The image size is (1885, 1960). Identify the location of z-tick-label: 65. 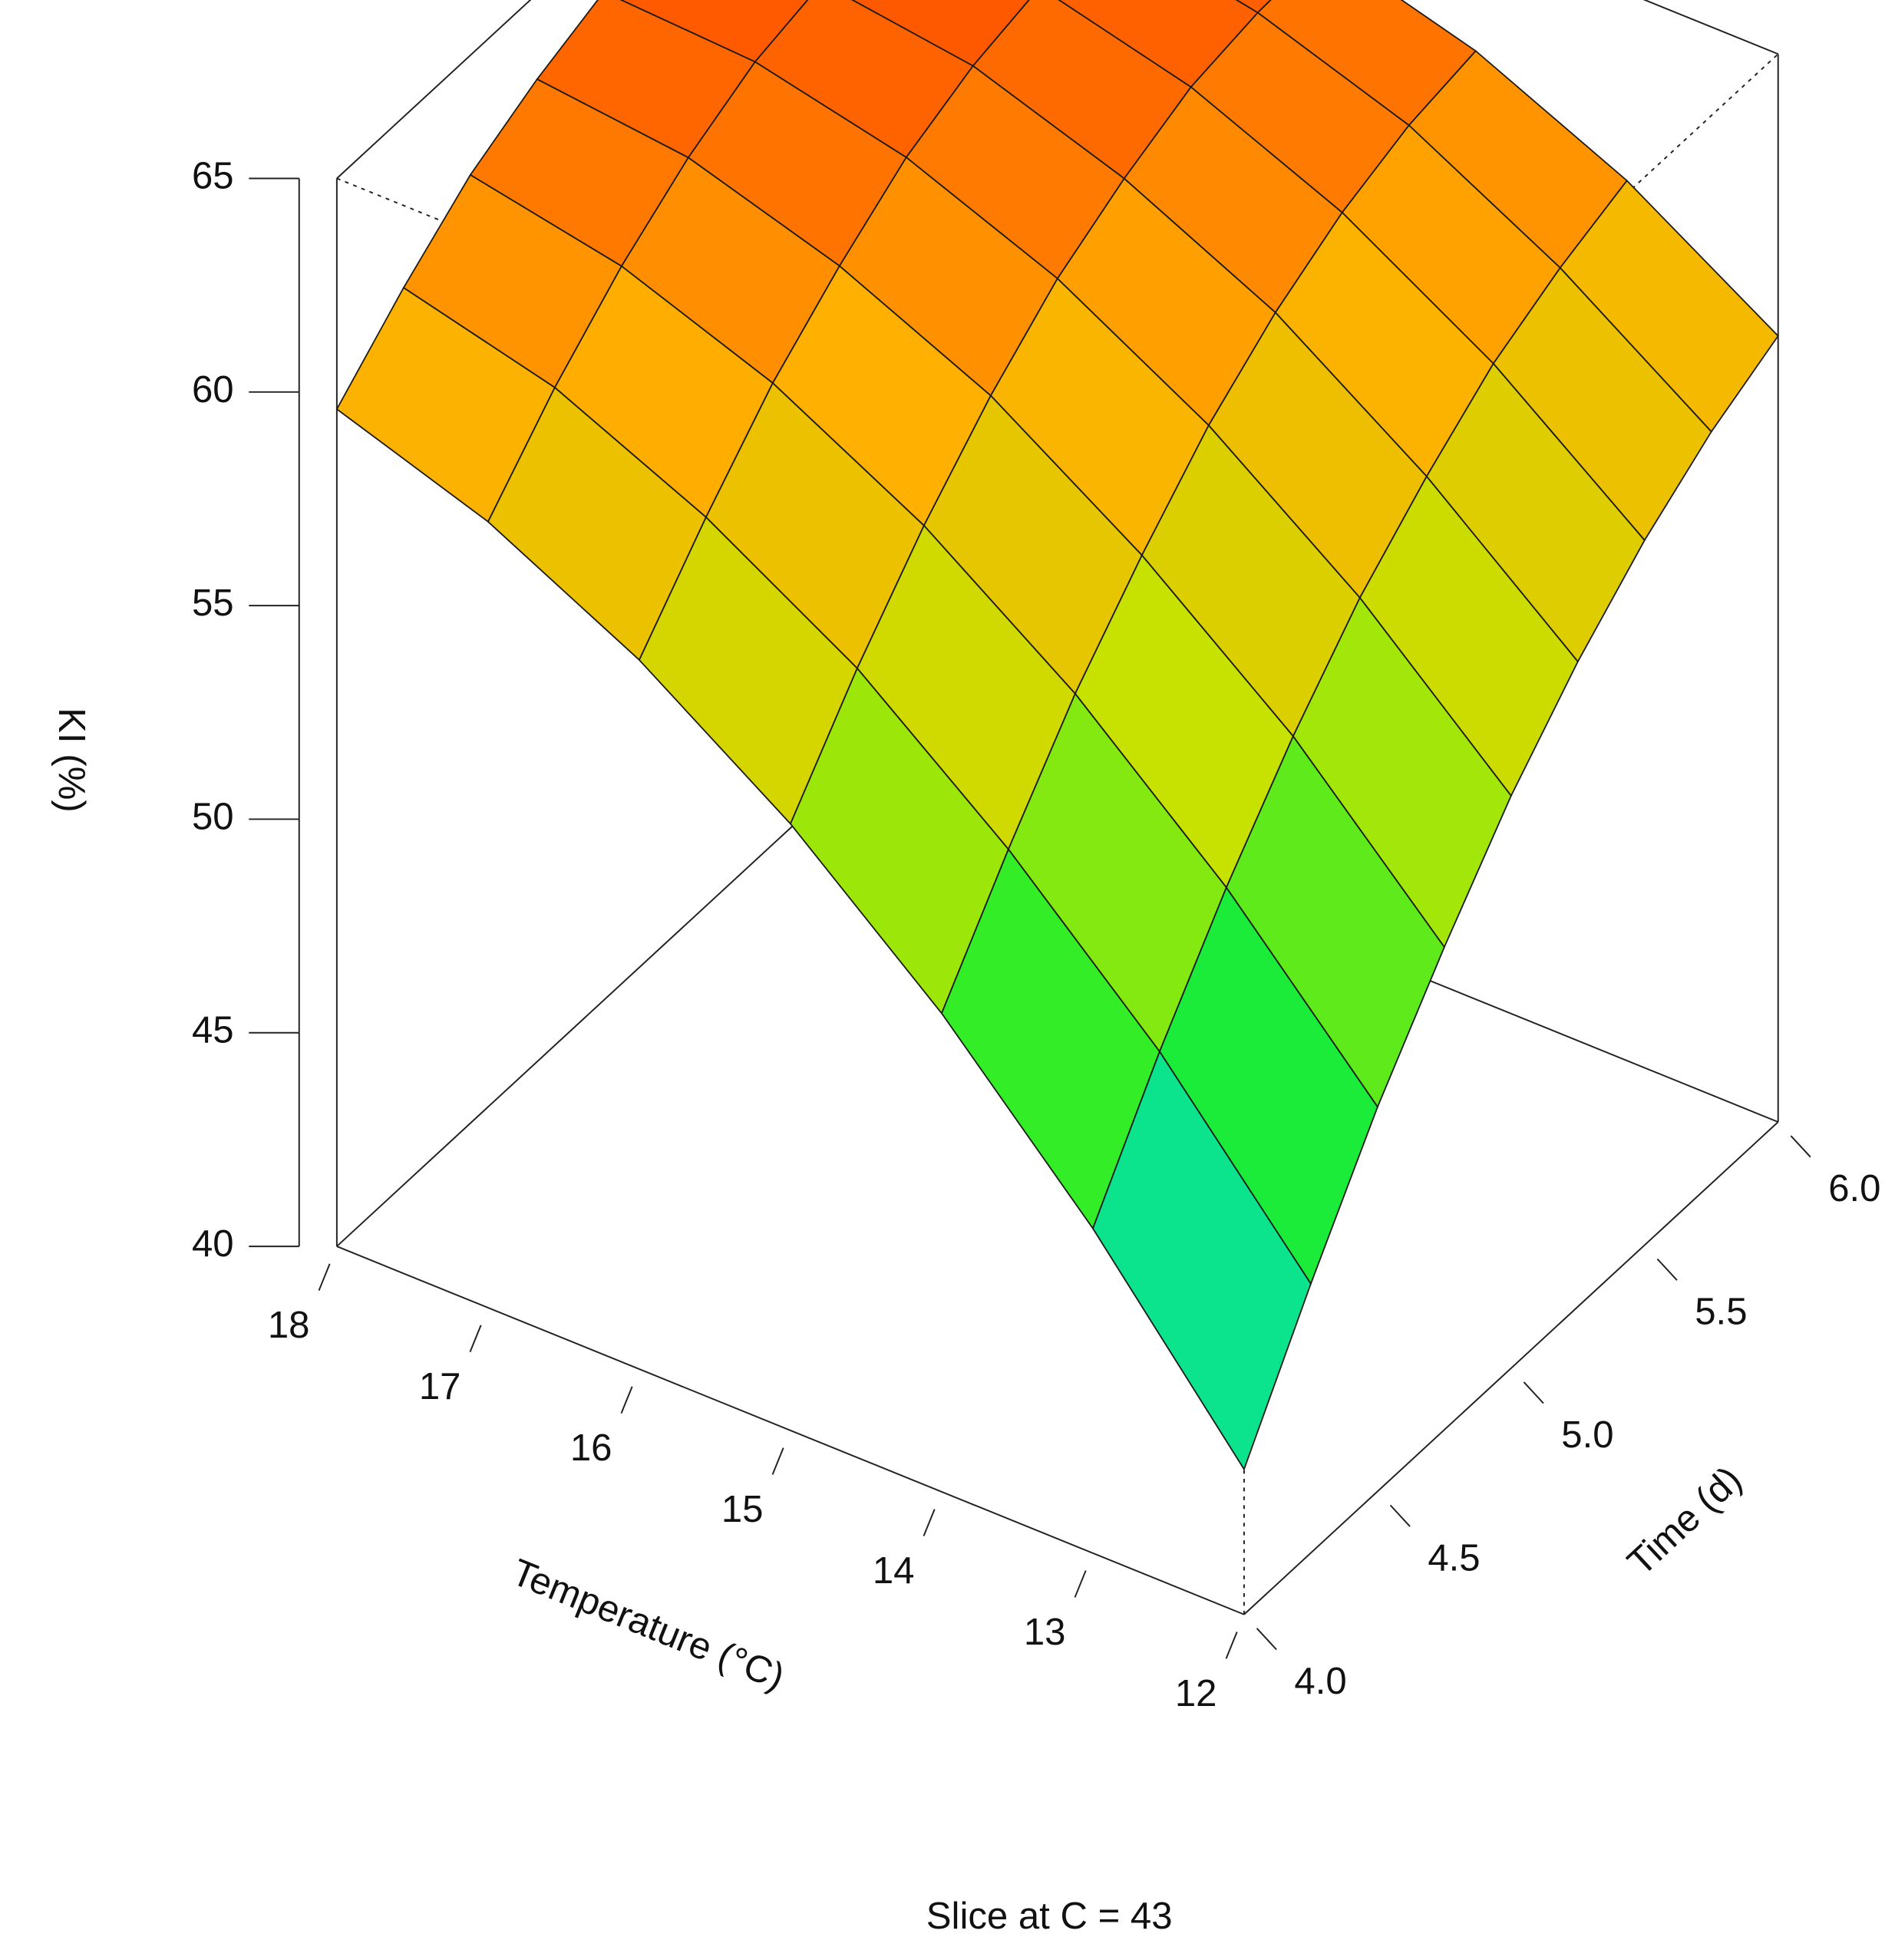
(213, 175).